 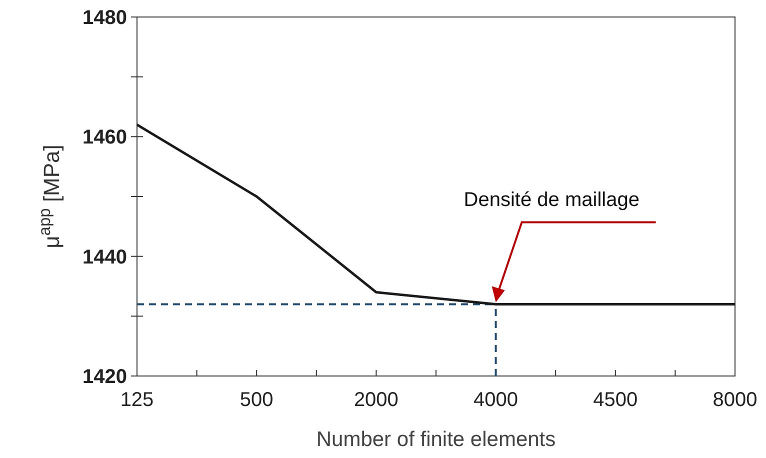 What do you see at coordinates (104, 137) in the screenshot?
I see `y-tick-label: 1460` at bounding box center [104, 137].